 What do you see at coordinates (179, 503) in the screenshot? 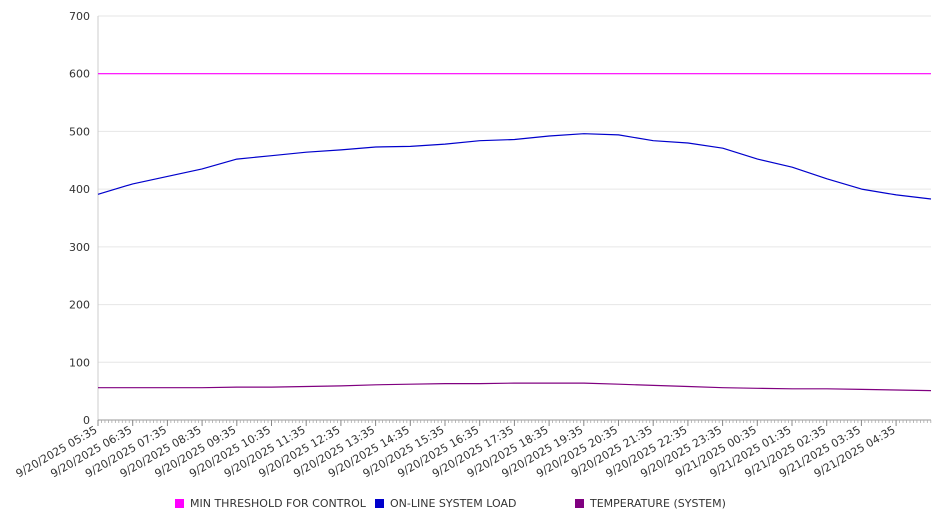
I see `legend-swatch-min-threshold` at bounding box center [179, 503].